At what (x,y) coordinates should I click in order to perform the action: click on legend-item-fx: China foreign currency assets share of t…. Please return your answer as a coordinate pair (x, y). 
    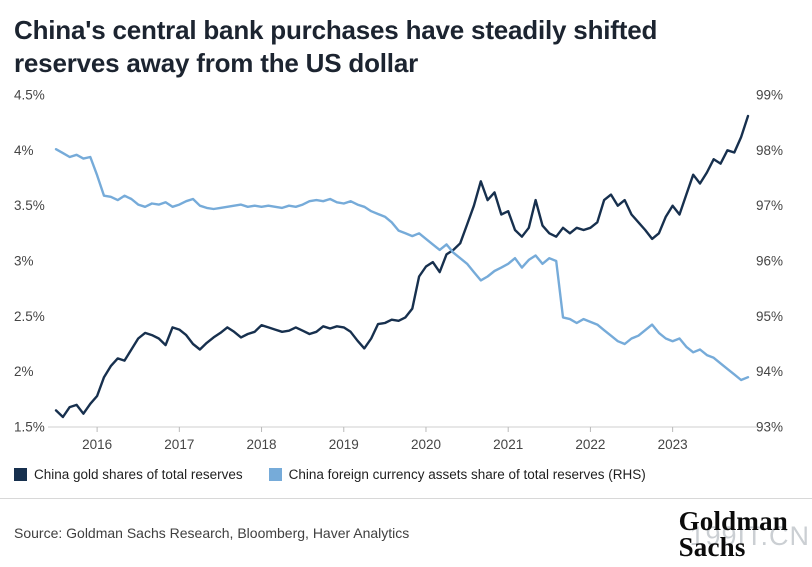
    Looking at the image, I should click on (457, 474).